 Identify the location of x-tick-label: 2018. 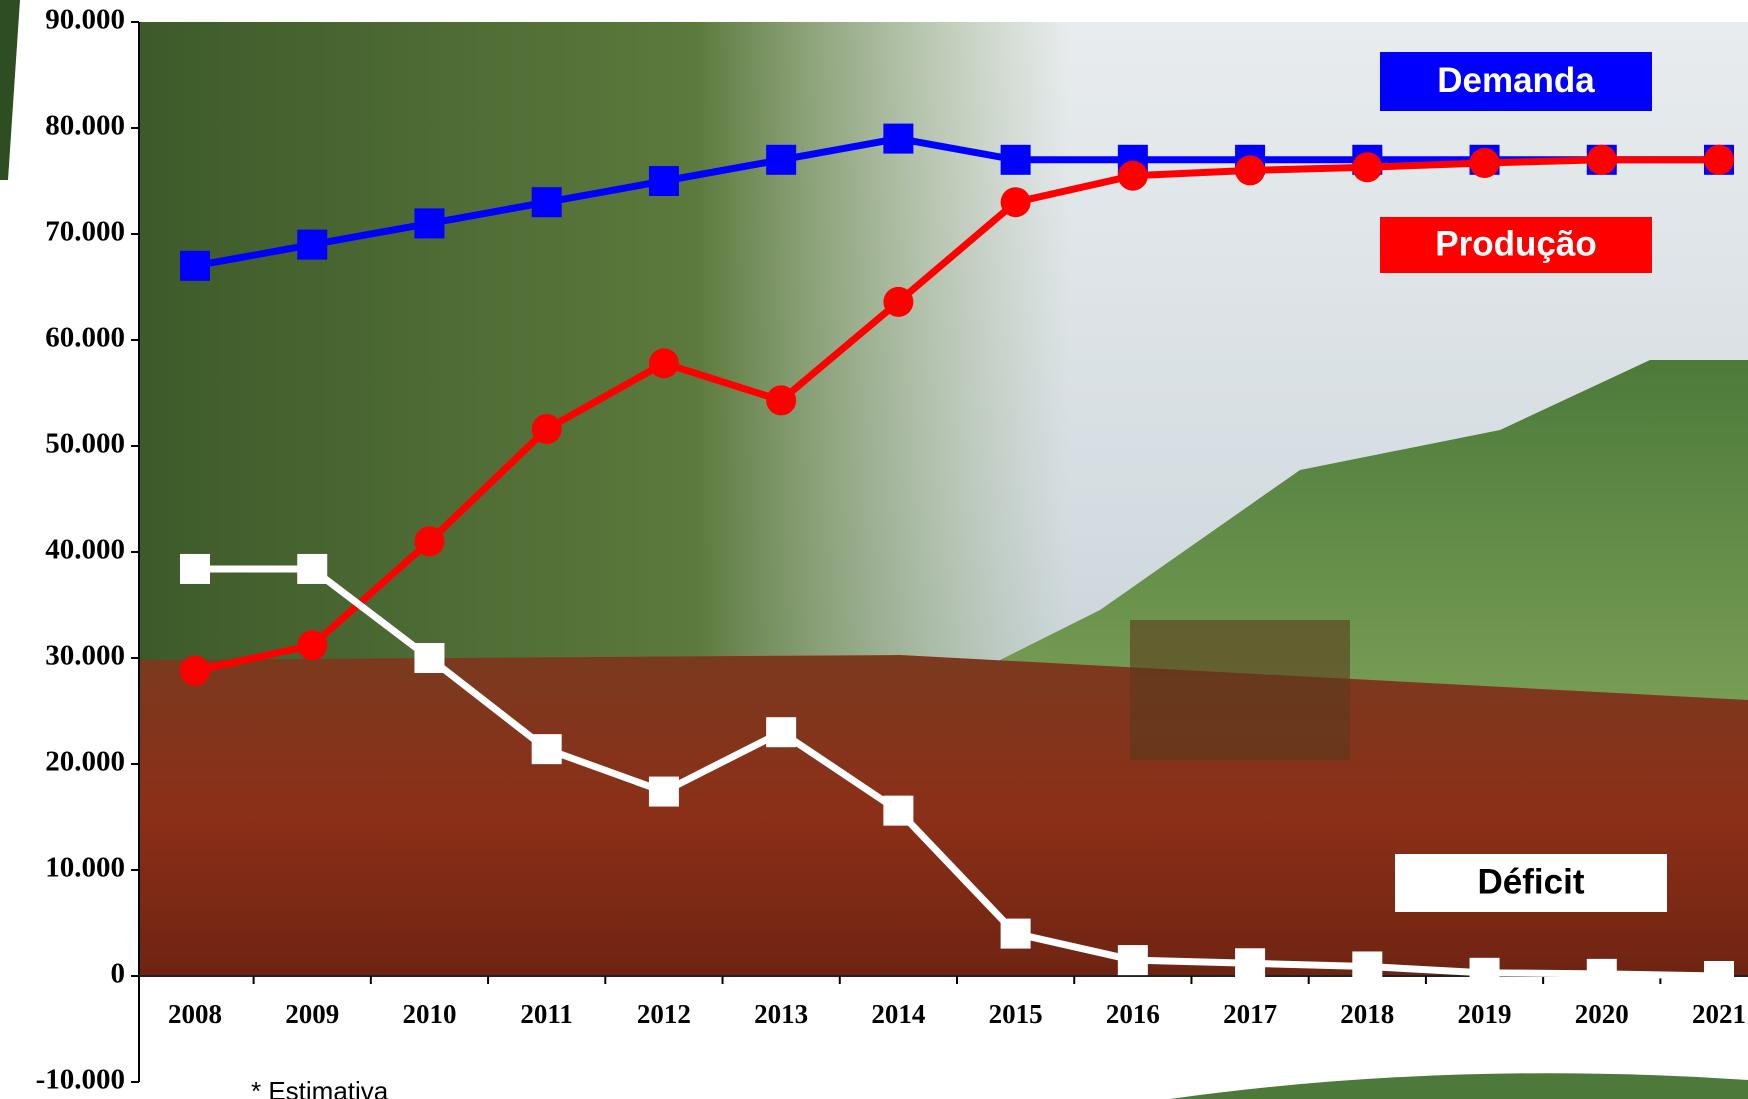
(1367, 1014).